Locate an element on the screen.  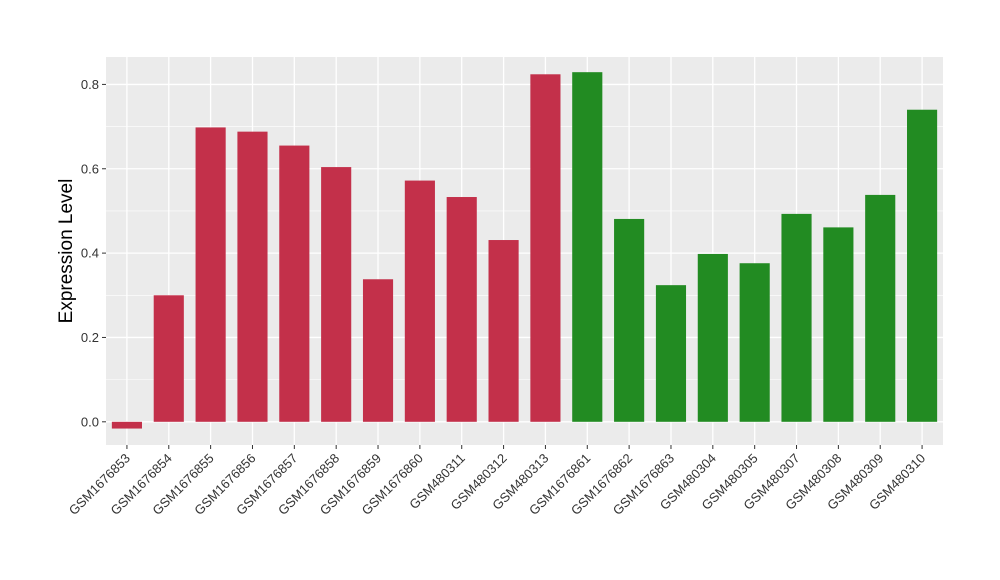
y-tick-label: 0.4 is located at coordinates (90, 253).